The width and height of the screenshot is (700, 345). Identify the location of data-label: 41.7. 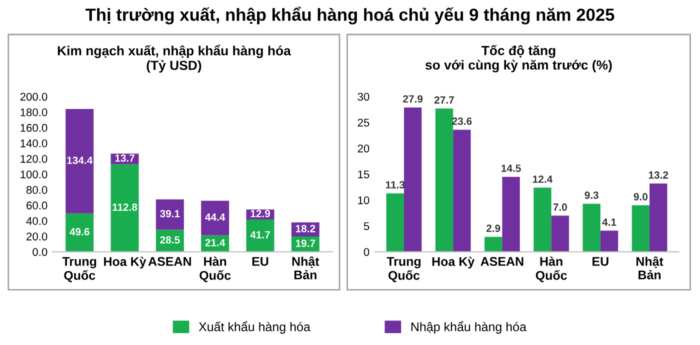
(260, 234).